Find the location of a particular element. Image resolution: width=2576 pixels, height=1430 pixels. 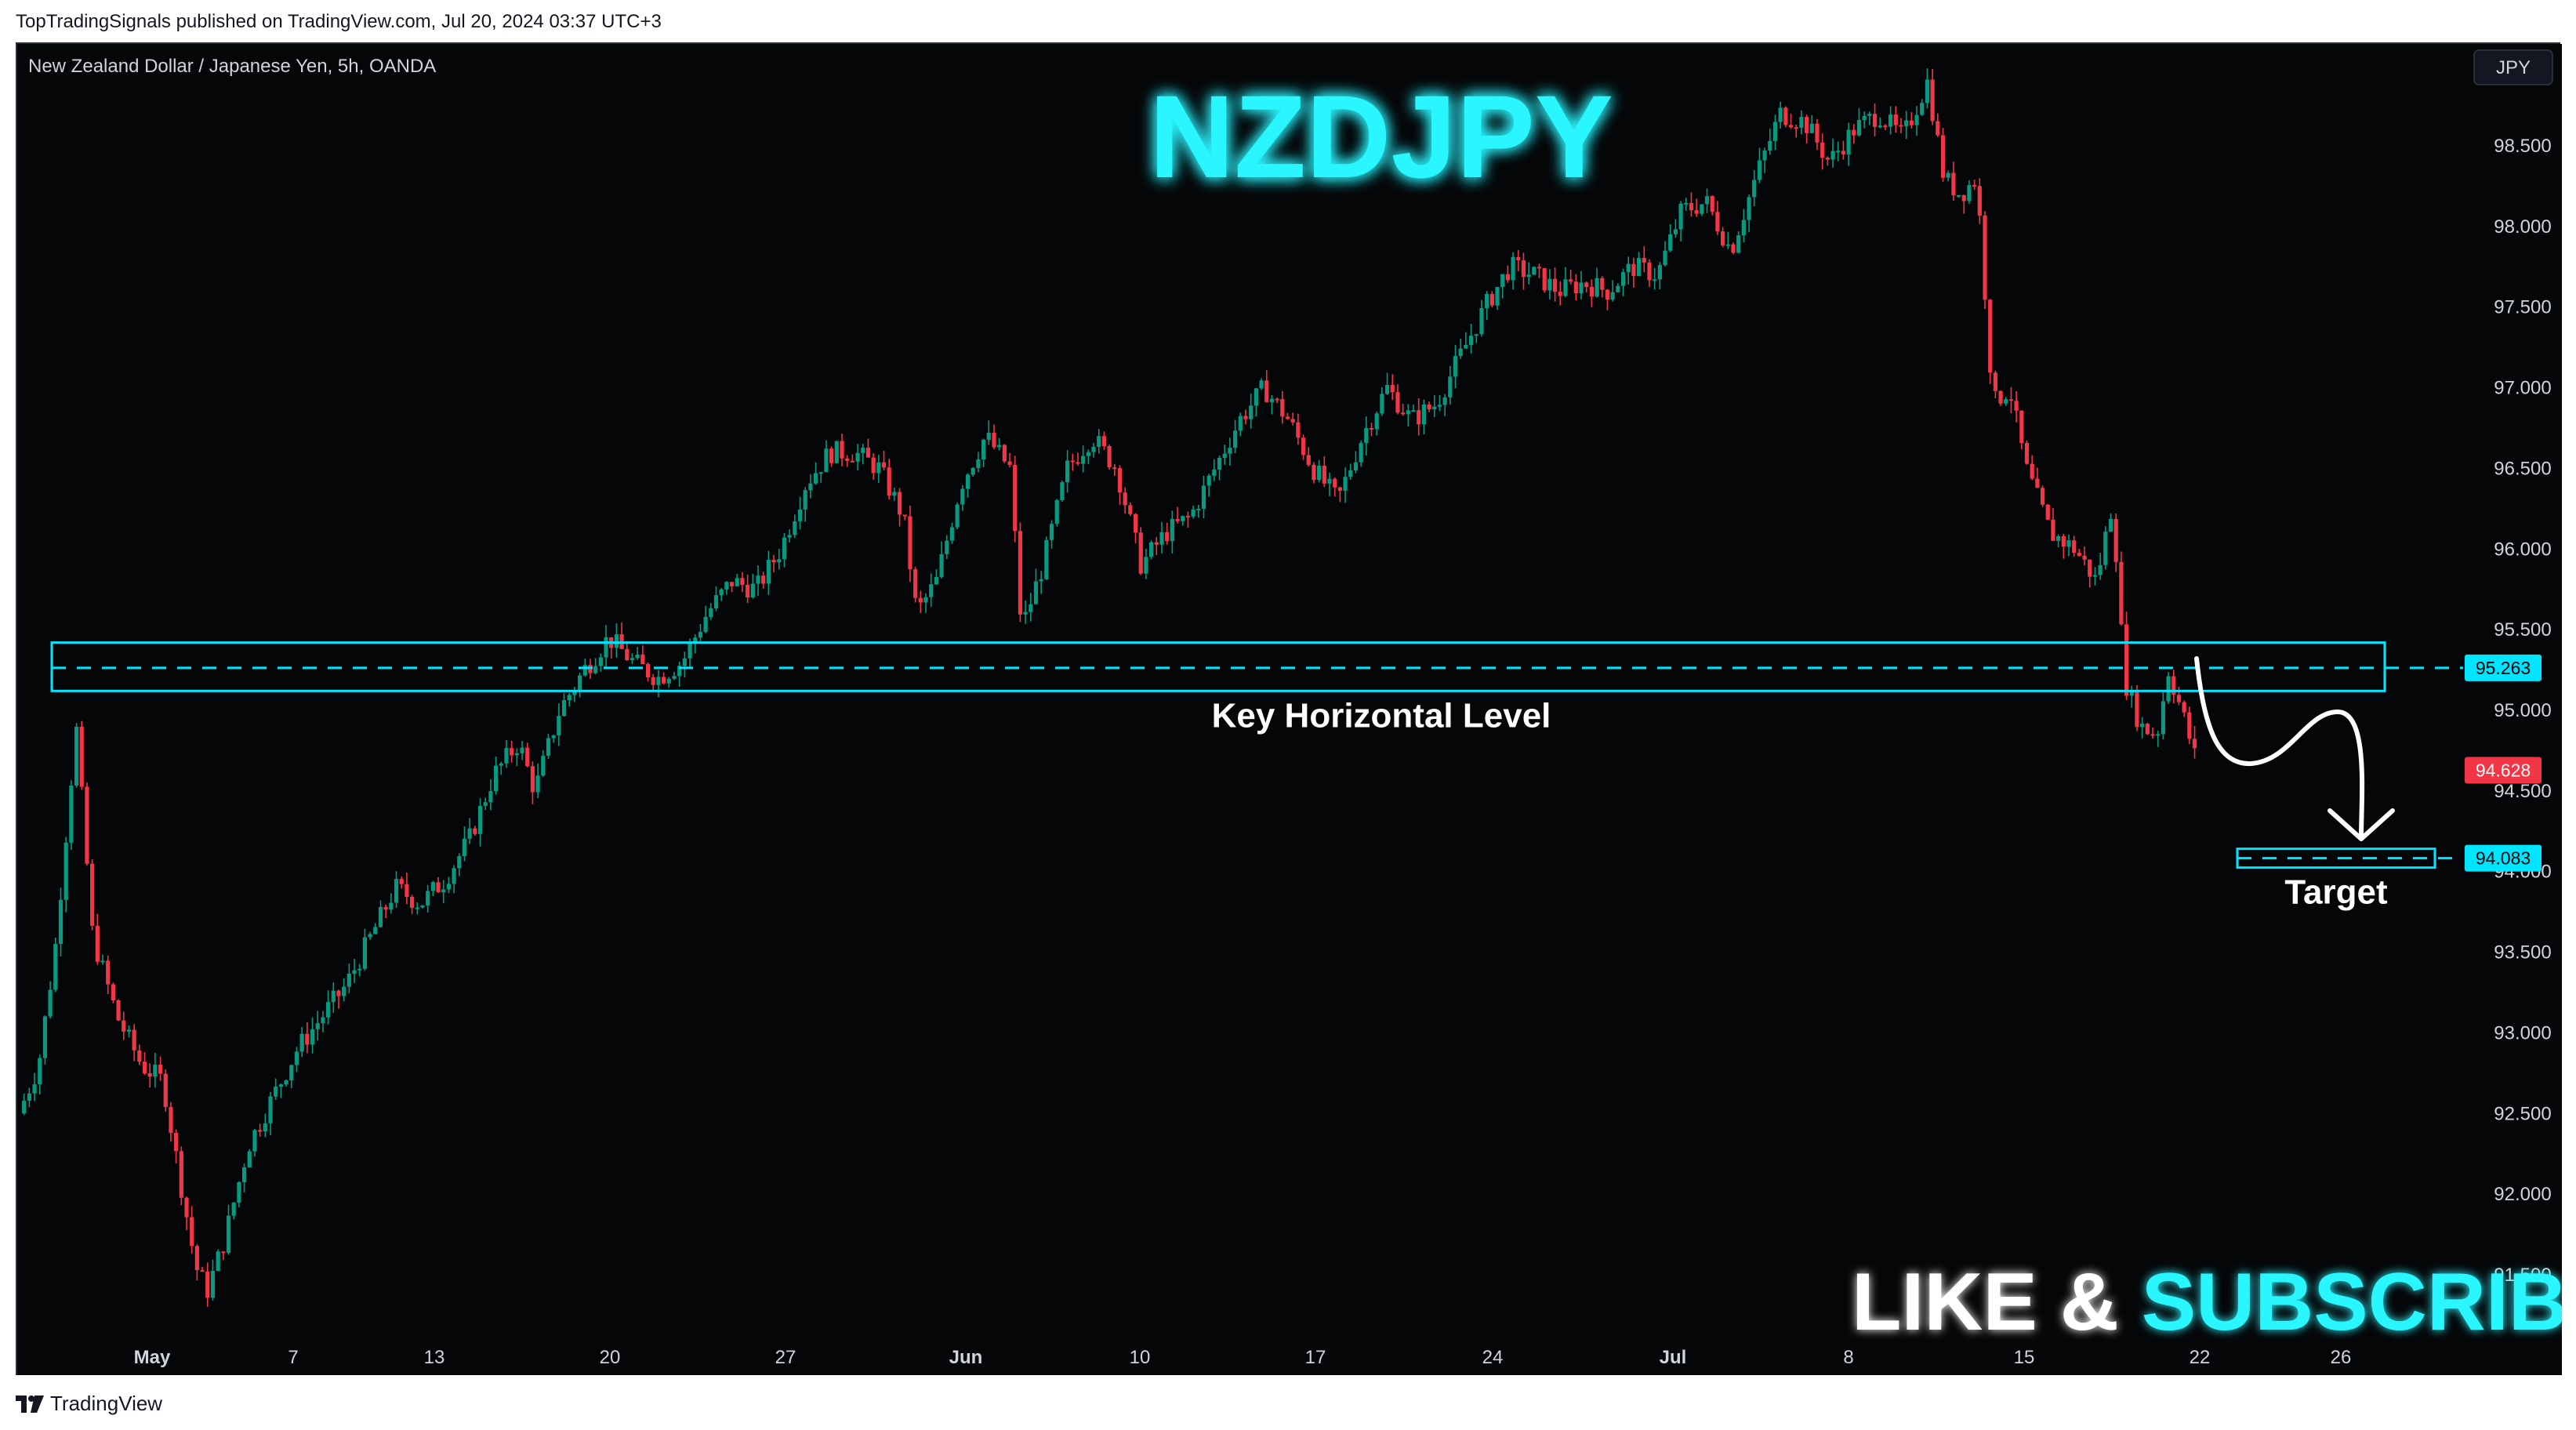

x-tick-label: Jun is located at coordinates (966, 1357).